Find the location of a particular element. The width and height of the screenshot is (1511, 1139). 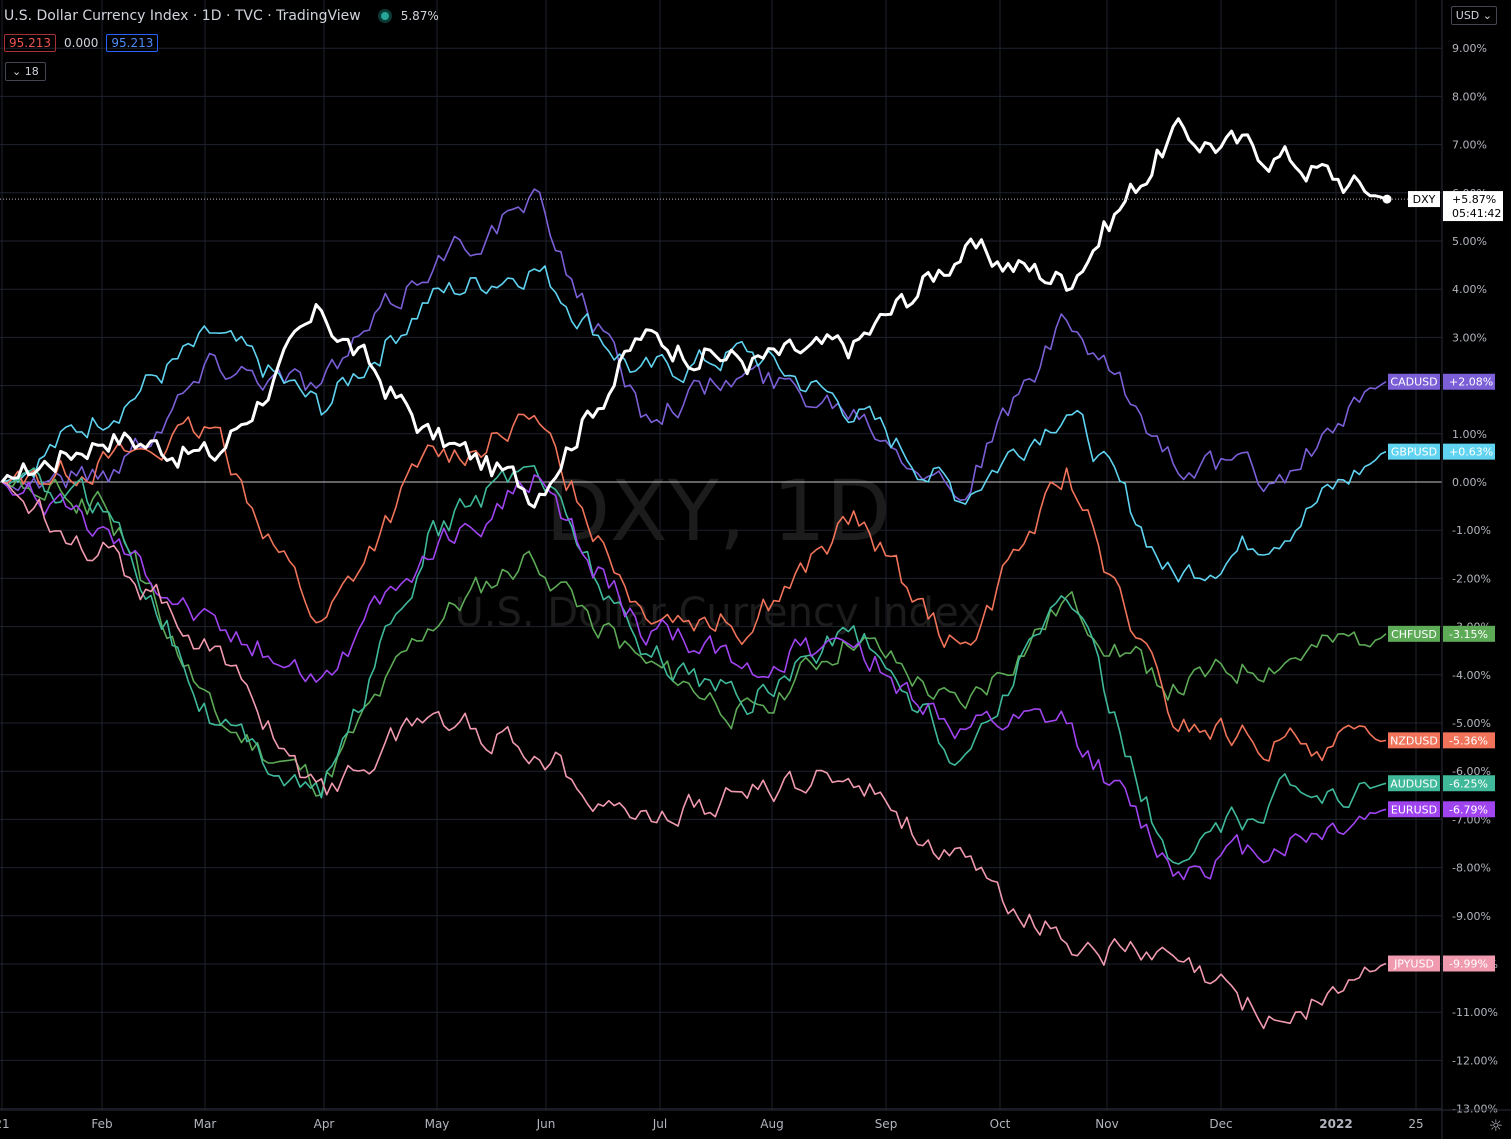

y-tick-label: 8.00% is located at coordinates (1469, 96).